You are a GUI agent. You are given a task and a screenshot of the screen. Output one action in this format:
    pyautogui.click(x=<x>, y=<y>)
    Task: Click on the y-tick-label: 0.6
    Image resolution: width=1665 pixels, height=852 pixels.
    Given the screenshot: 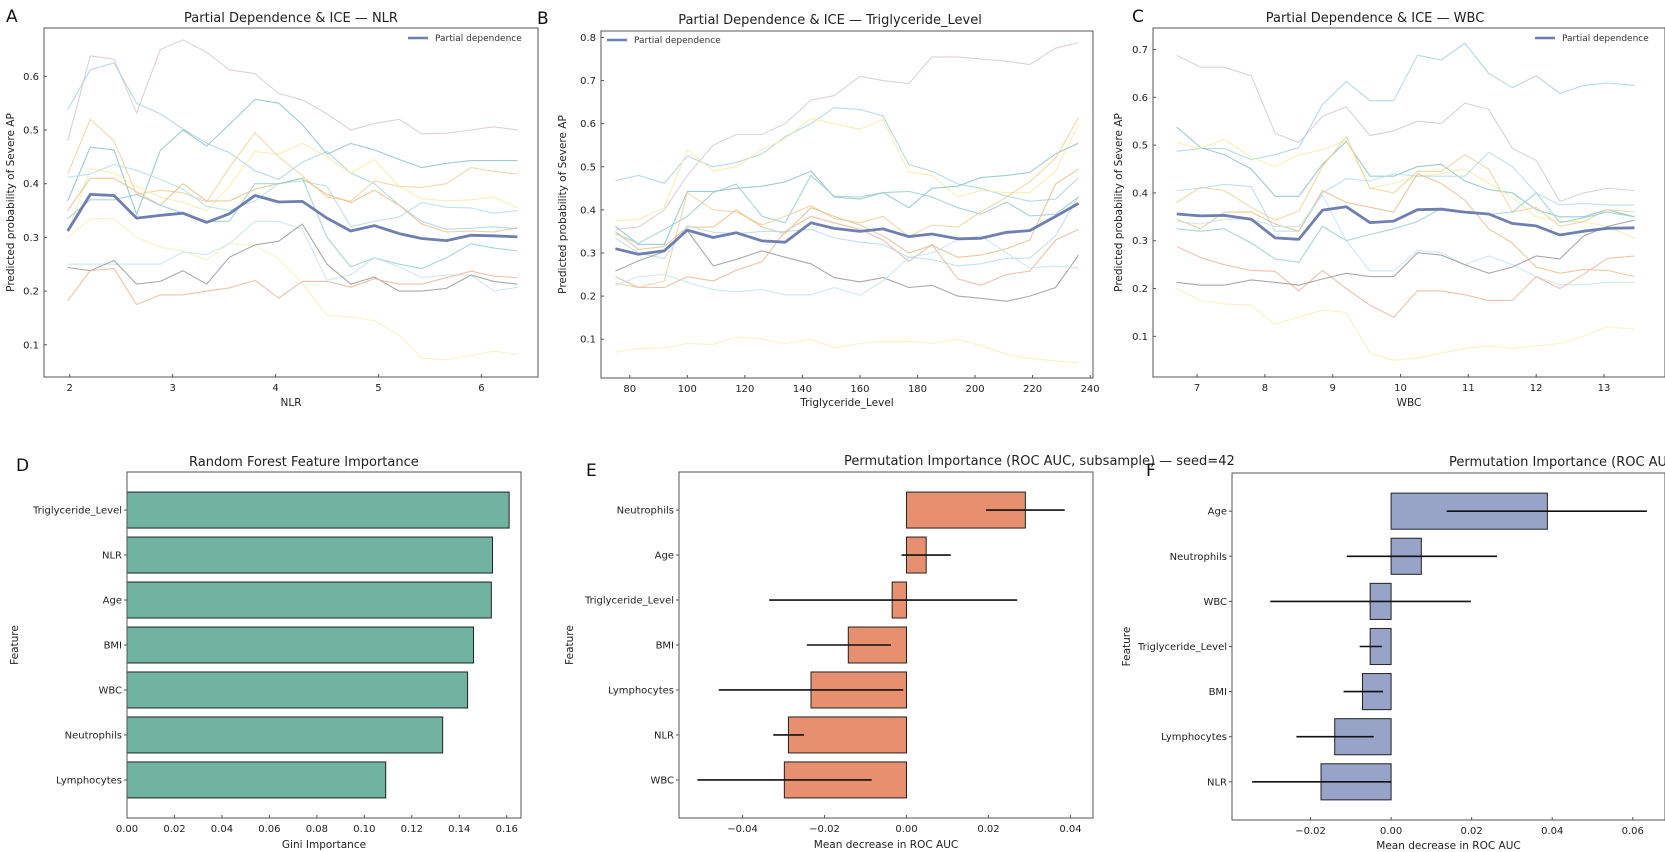 What is the action you would take?
    pyautogui.click(x=1140, y=98)
    